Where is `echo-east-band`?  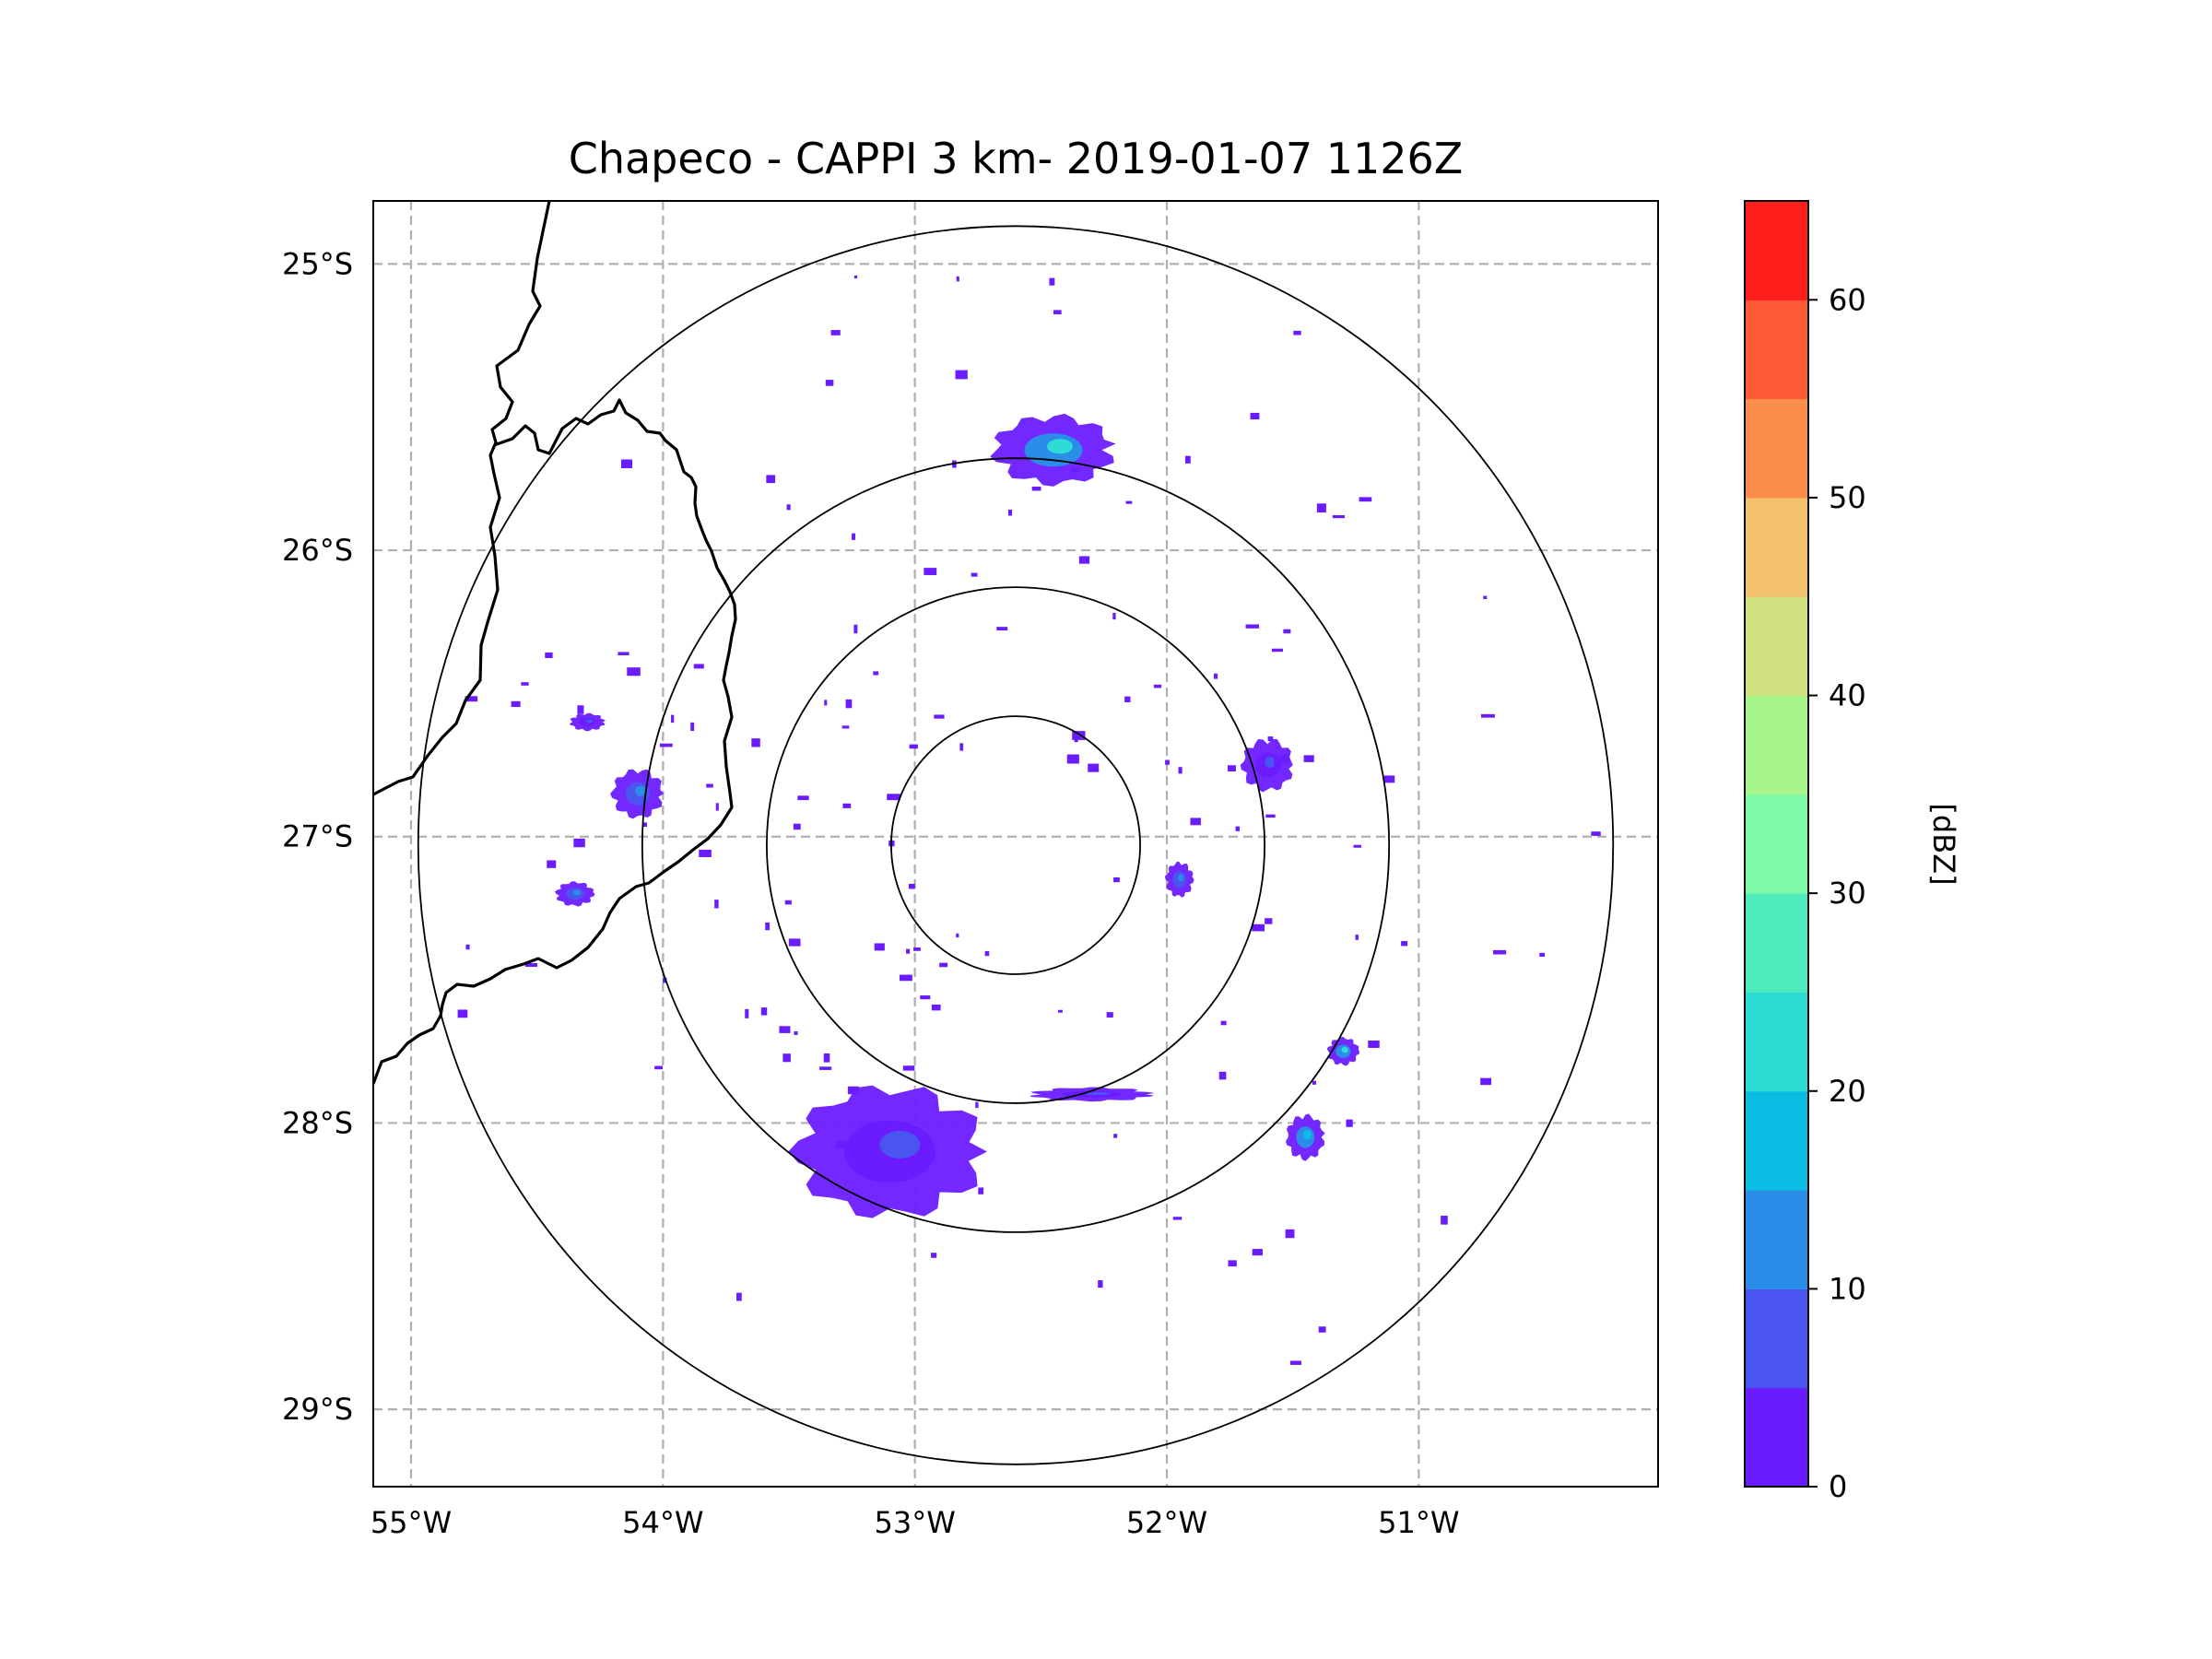
echo-east-band is located at coordinates (1266, 765).